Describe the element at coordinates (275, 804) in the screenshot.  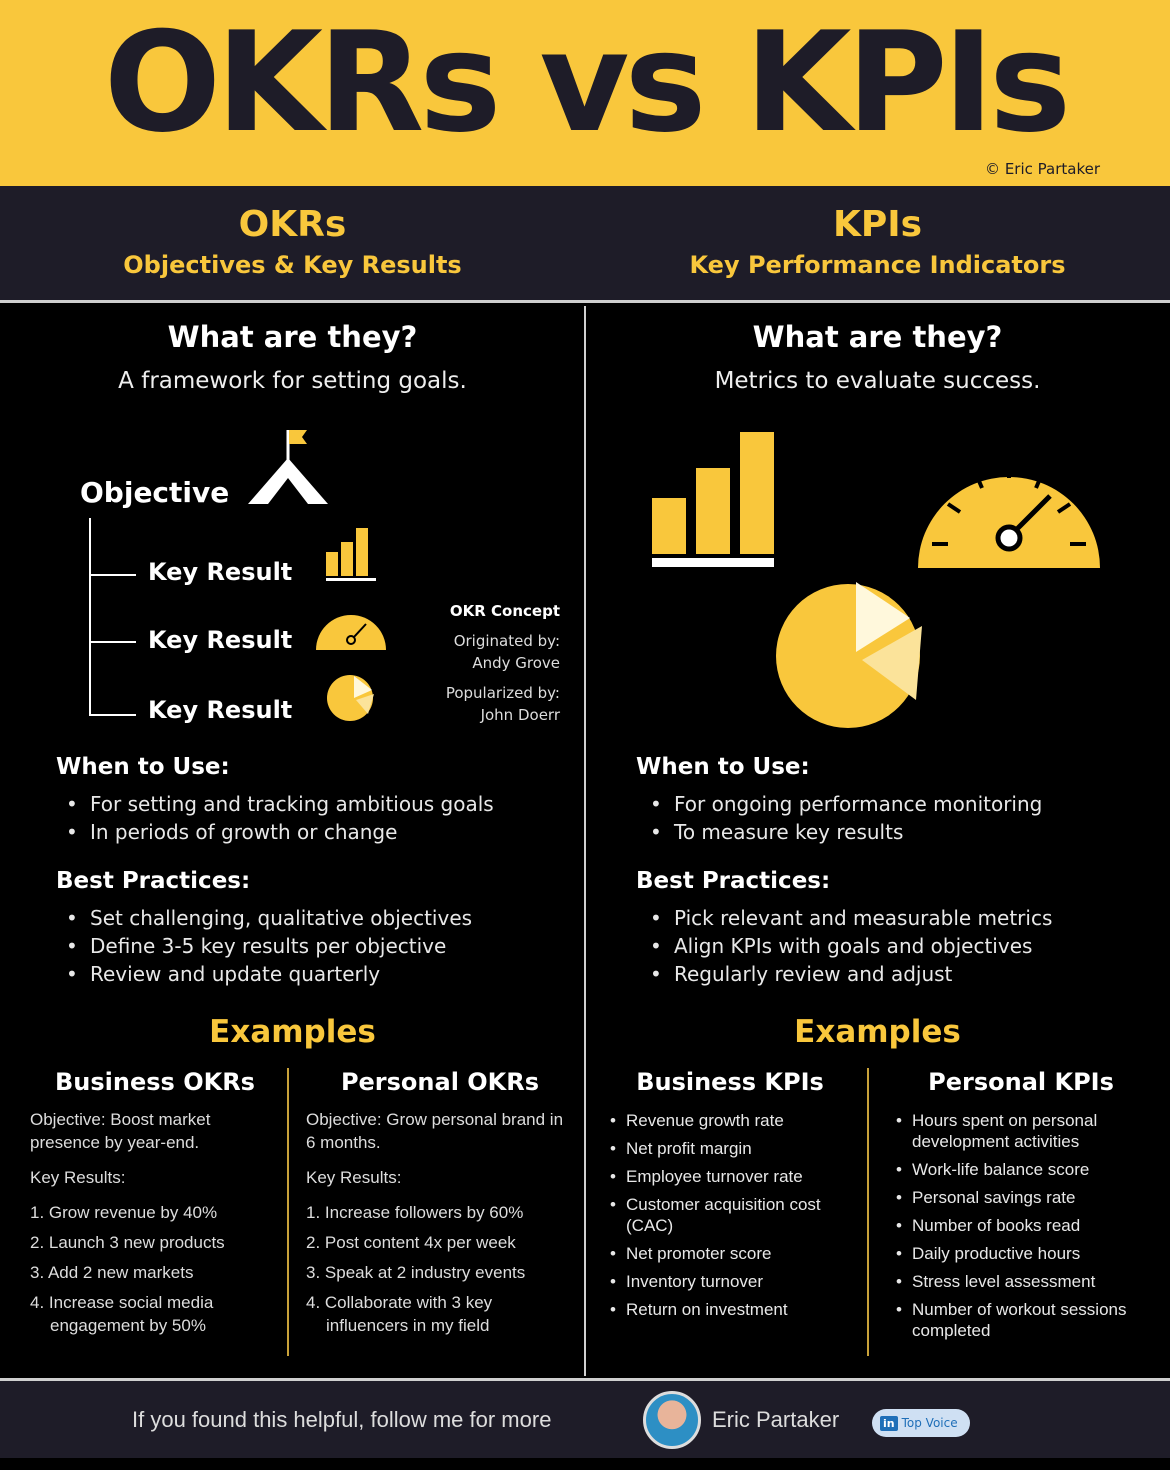
I see `list-item: For setting and tracking ambitious goals` at that location.